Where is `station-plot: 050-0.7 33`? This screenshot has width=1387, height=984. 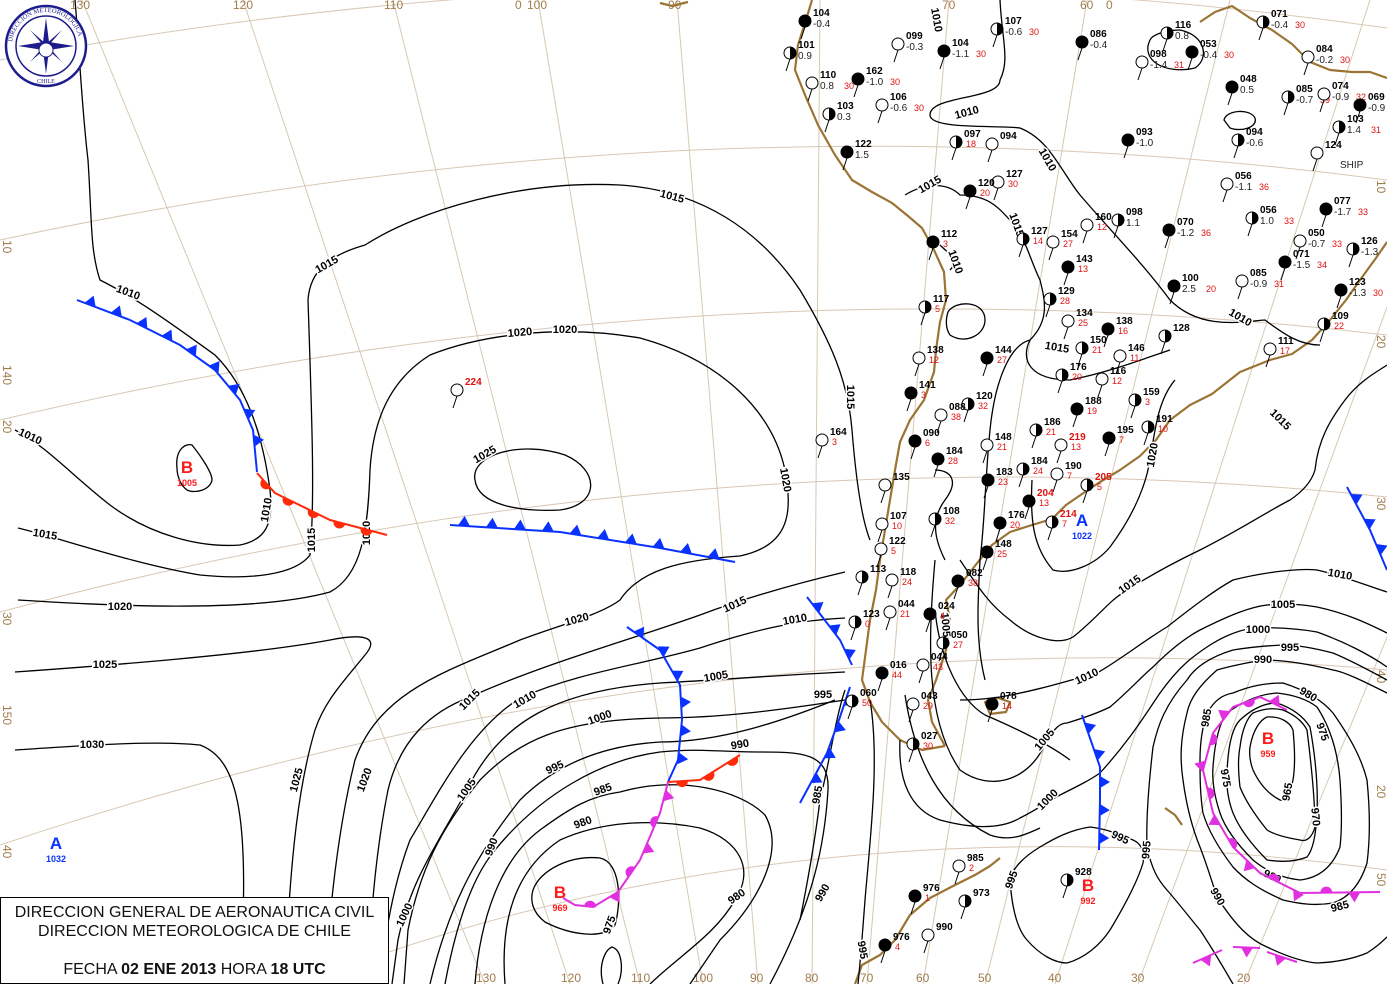
station-plot: 050-0.7 33 is located at coordinates (1317, 244).